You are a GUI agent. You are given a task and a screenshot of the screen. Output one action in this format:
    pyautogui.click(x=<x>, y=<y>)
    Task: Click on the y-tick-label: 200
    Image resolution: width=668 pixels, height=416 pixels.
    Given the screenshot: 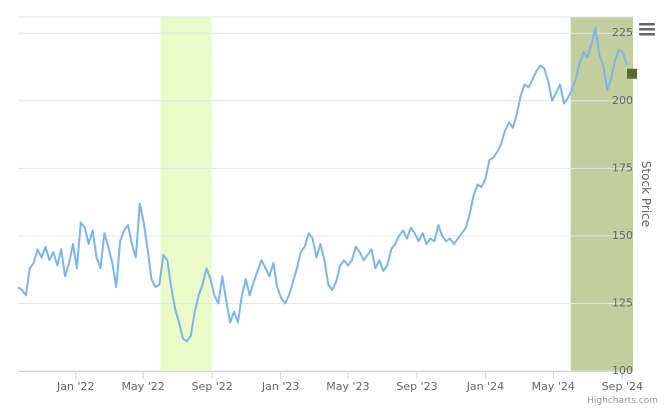 What is the action you would take?
    pyautogui.click(x=622, y=100)
    